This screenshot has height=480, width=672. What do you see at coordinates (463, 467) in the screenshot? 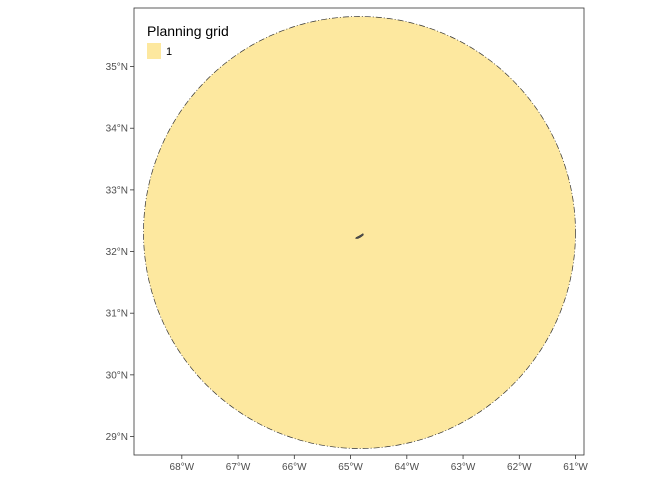
I see `x-tick-label: 63°W` at bounding box center [463, 467].